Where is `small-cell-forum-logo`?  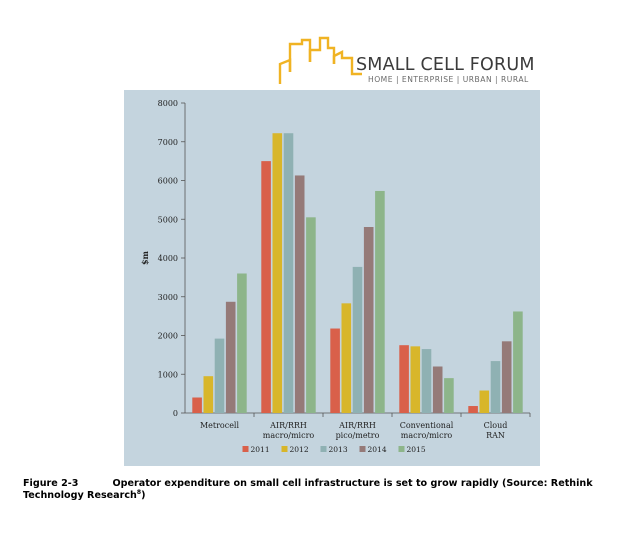 small-cell-forum-logo is located at coordinates (320, 60).